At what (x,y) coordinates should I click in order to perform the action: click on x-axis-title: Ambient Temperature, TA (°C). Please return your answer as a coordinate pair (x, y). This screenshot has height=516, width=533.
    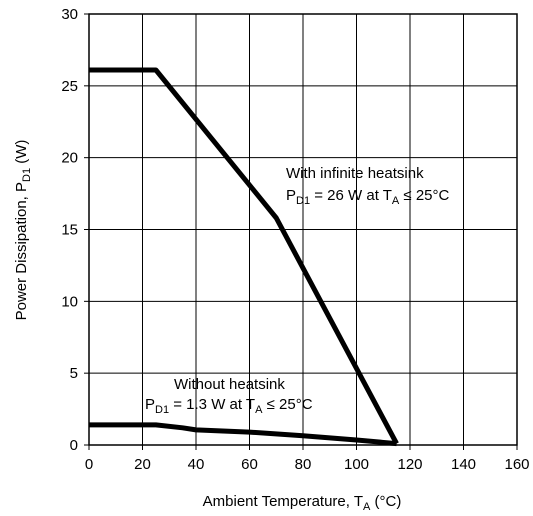
    Looking at the image, I should click on (302, 503).